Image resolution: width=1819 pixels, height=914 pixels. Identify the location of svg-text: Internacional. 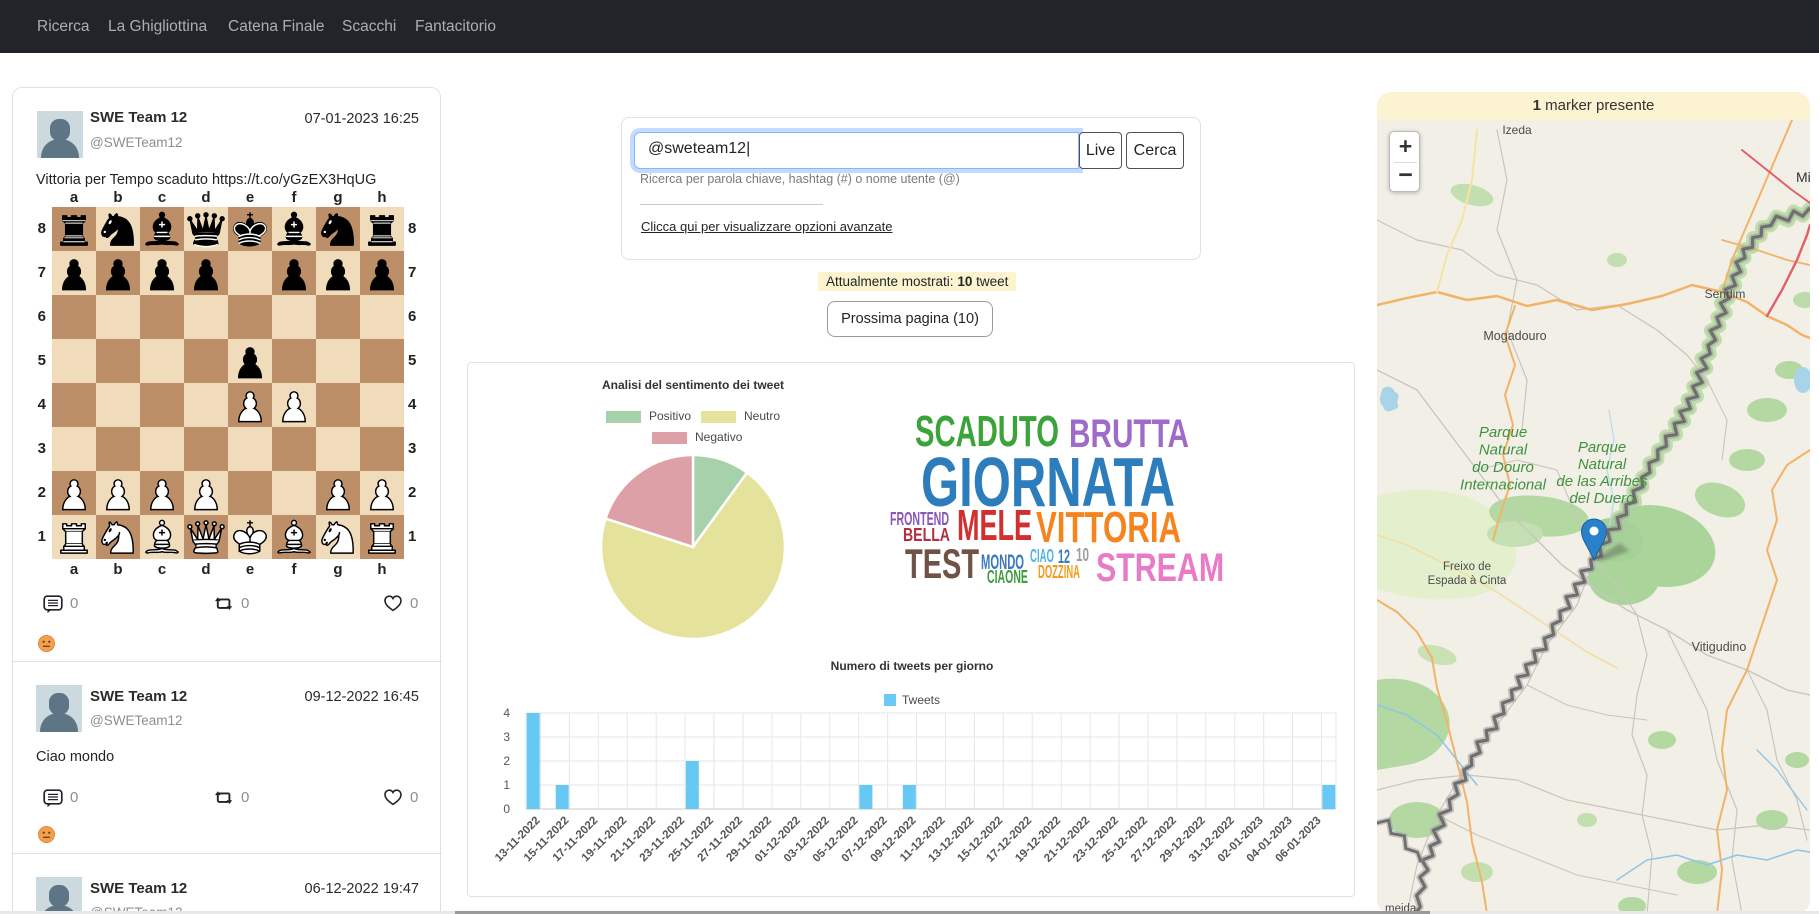
(1503, 485).